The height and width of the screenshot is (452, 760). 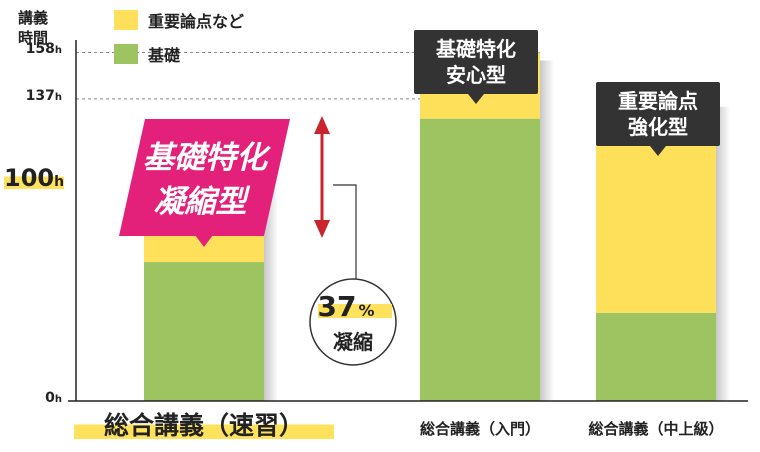 What do you see at coordinates (345, 234) in the screenshot?
I see `annotation-leader-line` at bounding box center [345, 234].